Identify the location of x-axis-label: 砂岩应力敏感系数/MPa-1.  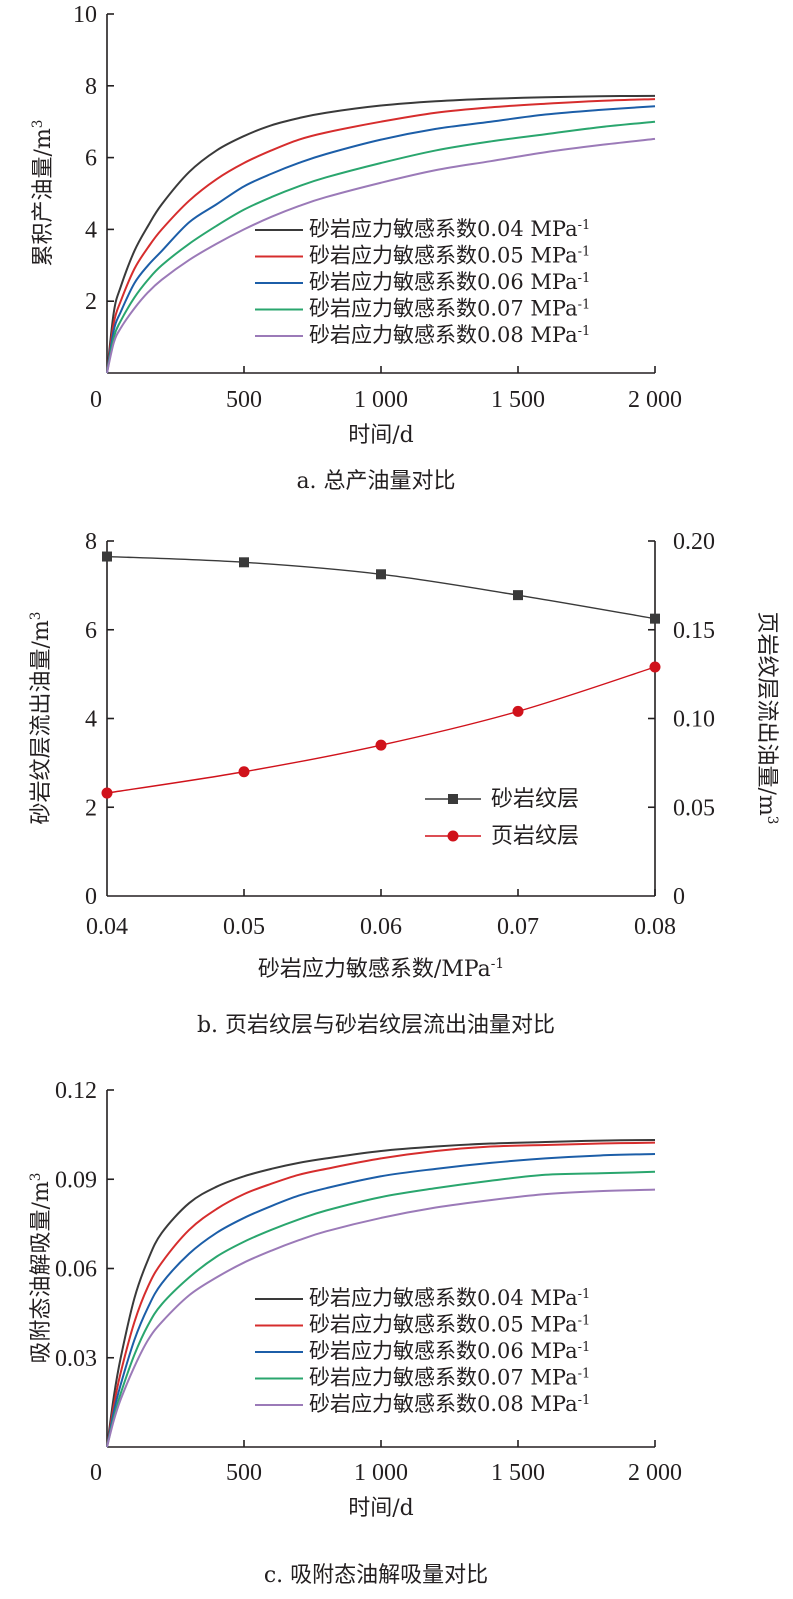
(381, 969).